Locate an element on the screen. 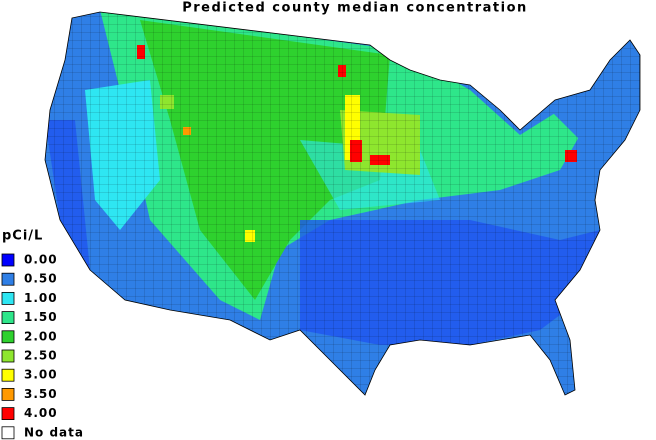  legend-label: 2.50 is located at coordinates (41, 356).